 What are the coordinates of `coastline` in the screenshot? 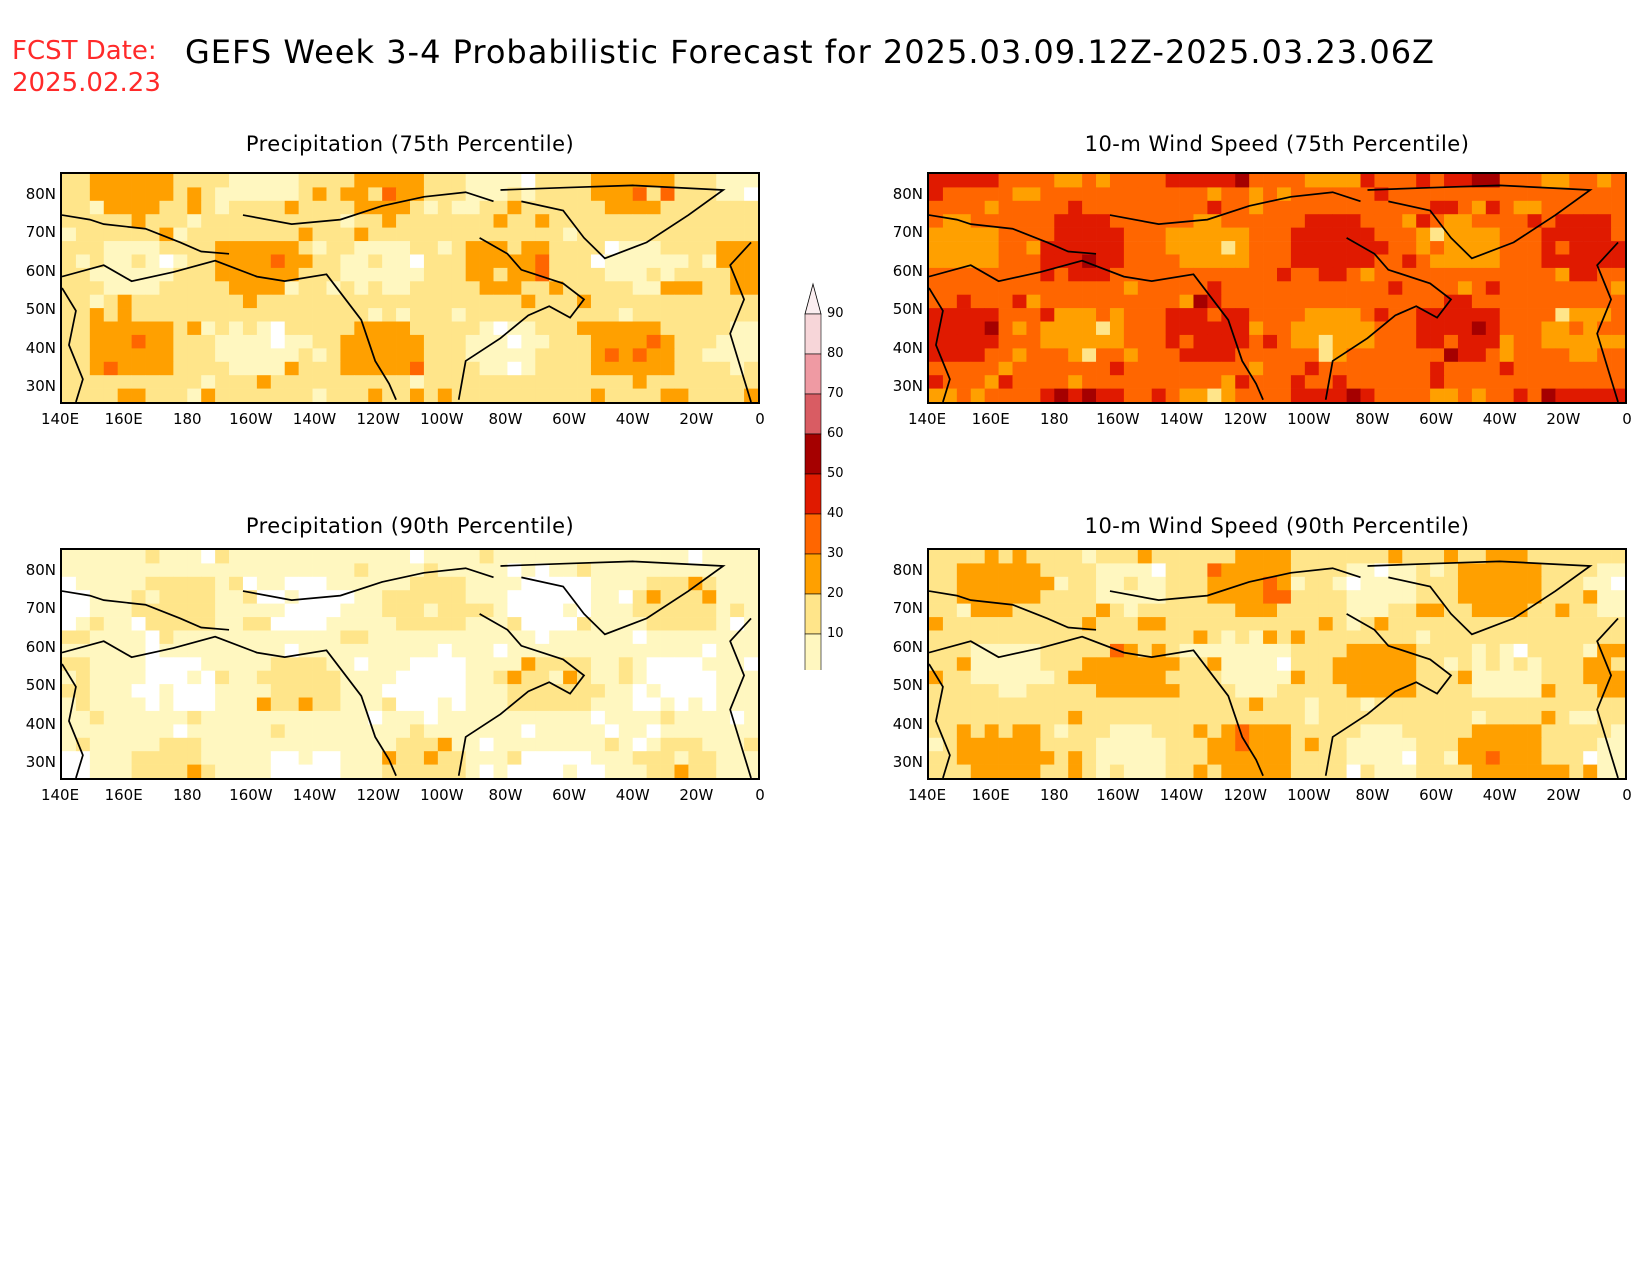 It's located at (73, 720).